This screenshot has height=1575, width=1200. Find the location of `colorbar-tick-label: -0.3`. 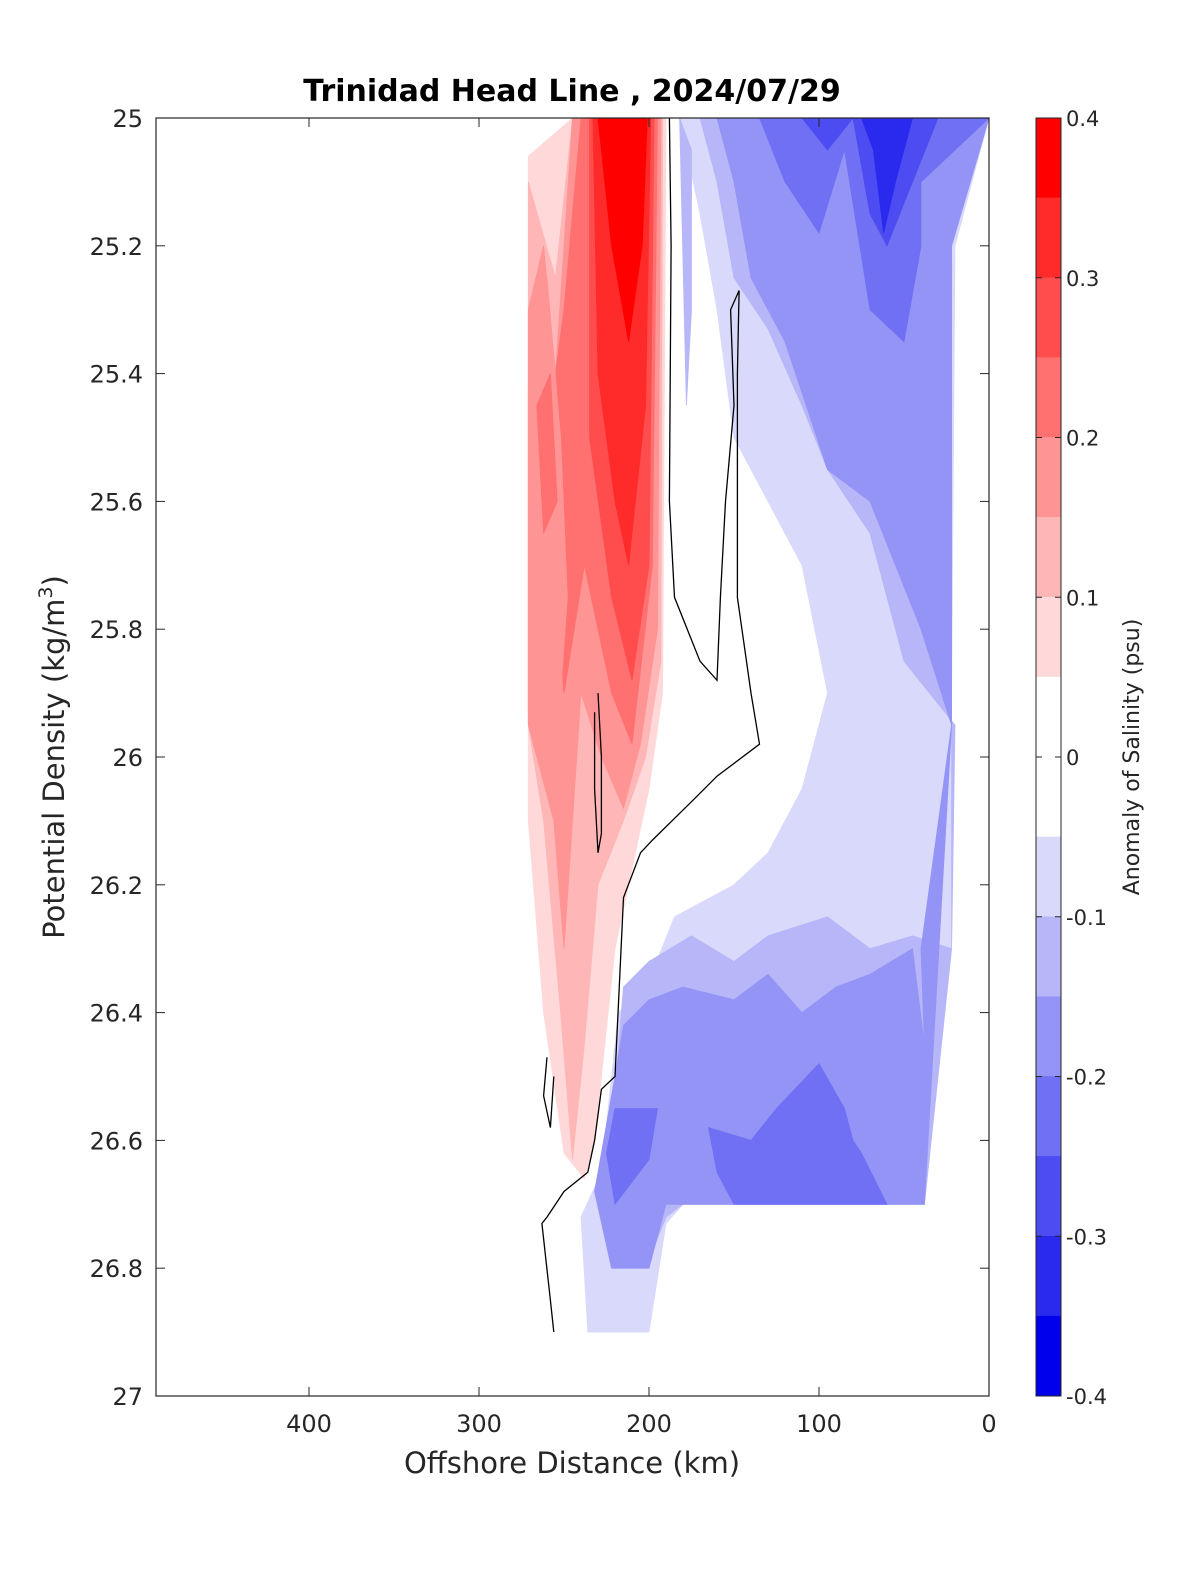

colorbar-tick-label: -0.3 is located at coordinates (1086, 1237).